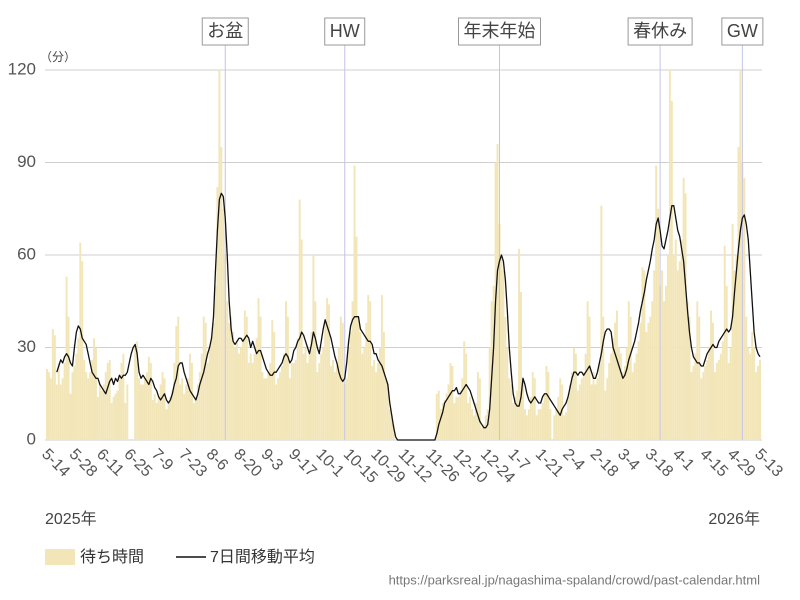  Describe the element at coordinates (225, 31) in the screenshot. I see `annotation-label: お盆` at that location.